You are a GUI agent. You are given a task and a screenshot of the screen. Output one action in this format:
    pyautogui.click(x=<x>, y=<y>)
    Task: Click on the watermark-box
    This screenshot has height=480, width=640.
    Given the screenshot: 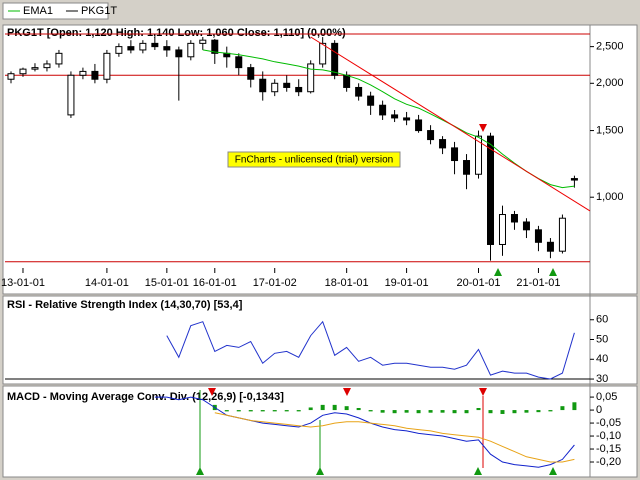 What is the action you would take?
    pyautogui.click(x=314, y=159)
    